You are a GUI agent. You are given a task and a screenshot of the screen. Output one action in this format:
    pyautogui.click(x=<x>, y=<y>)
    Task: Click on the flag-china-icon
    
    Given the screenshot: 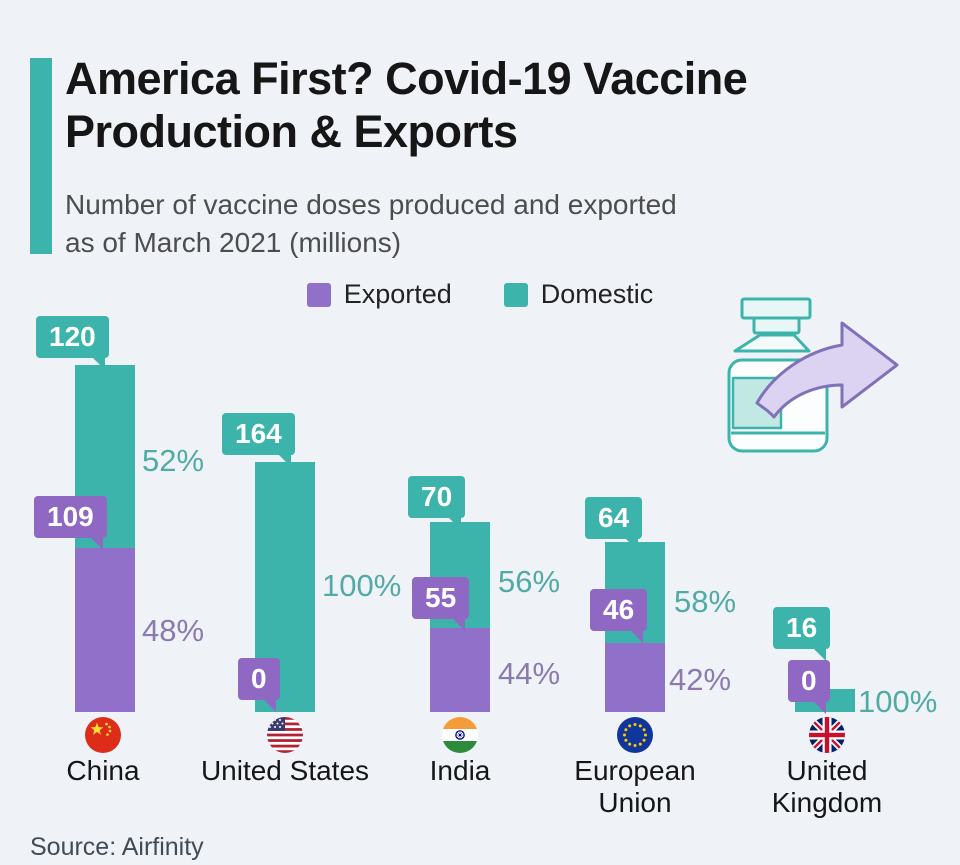 What is the action you would take?
    pyautogui.click(x=103, y=735)
    